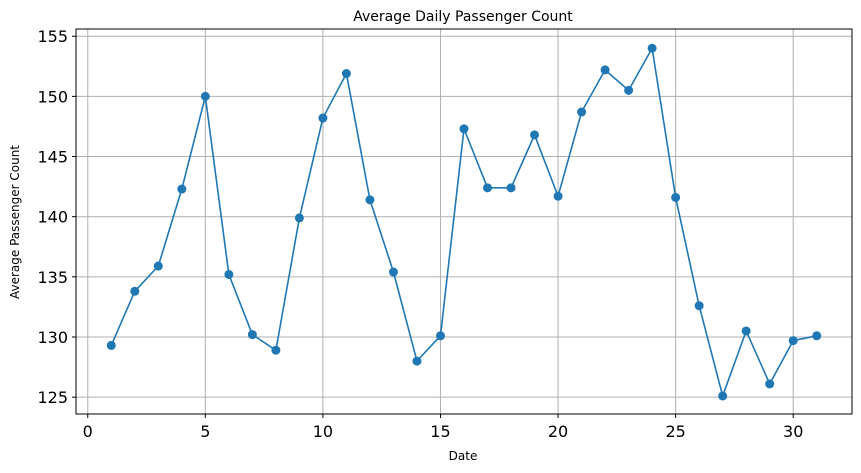 The image size is (861, 473). Describe the element at coordinates (463, 456) in the screenshot. I see `x-axis-label: Date` at that location.